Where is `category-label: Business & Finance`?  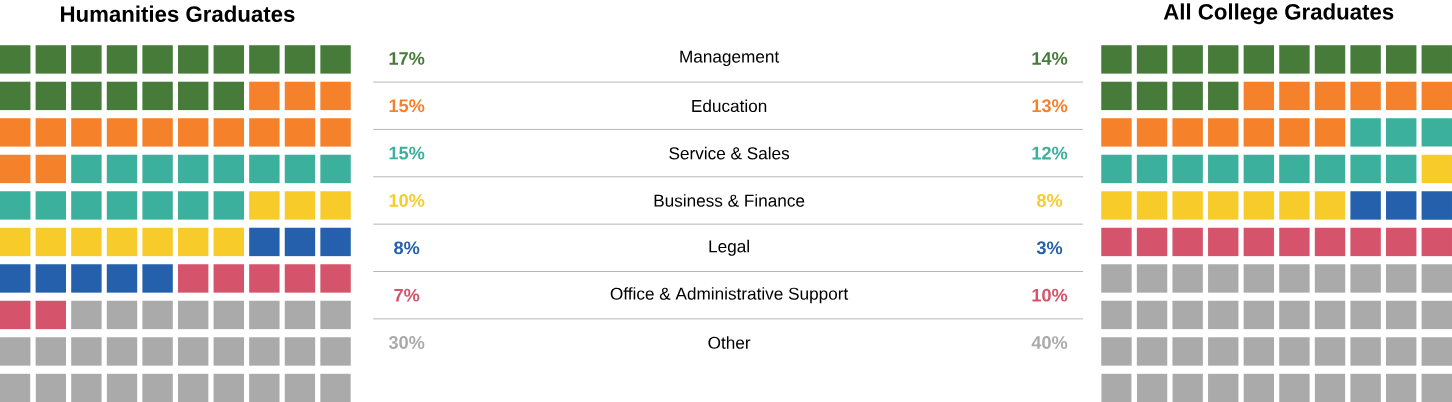
category-label: Business & Finance is located at coordinates (729, 200).